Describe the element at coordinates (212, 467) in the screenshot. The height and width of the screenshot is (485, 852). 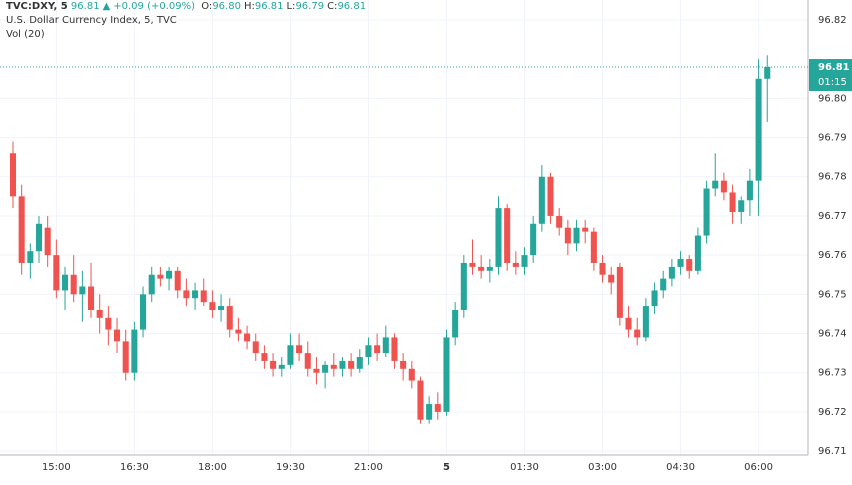
I see `x-tick-label: 18:00` at that location.